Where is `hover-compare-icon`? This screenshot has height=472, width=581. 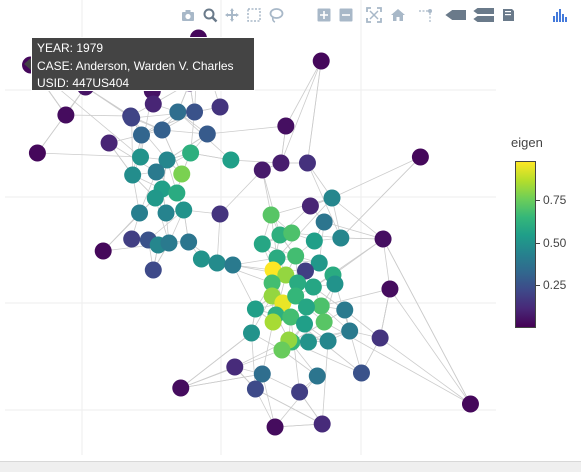
hover-compare-icon is located at coordinates (483, 15).